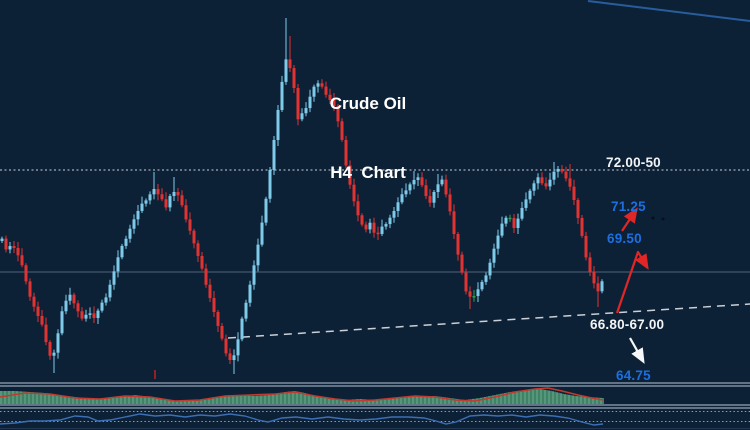 The image size is (750, 430). Describe the element at coordinates (624, 238) in the screenshot. I see `target-69-50-label: 69.50` at that location.